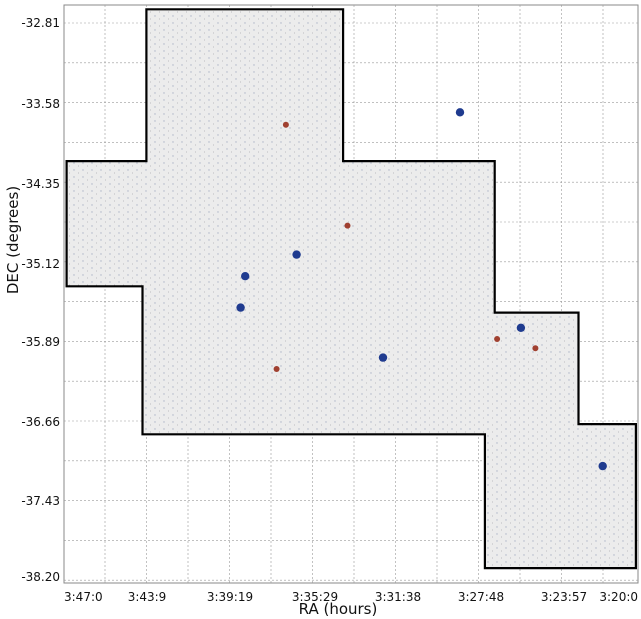 The height and width of the screenshot is (619, 641). I want to click on y-tick-label: -35.12, so click(40, 264).